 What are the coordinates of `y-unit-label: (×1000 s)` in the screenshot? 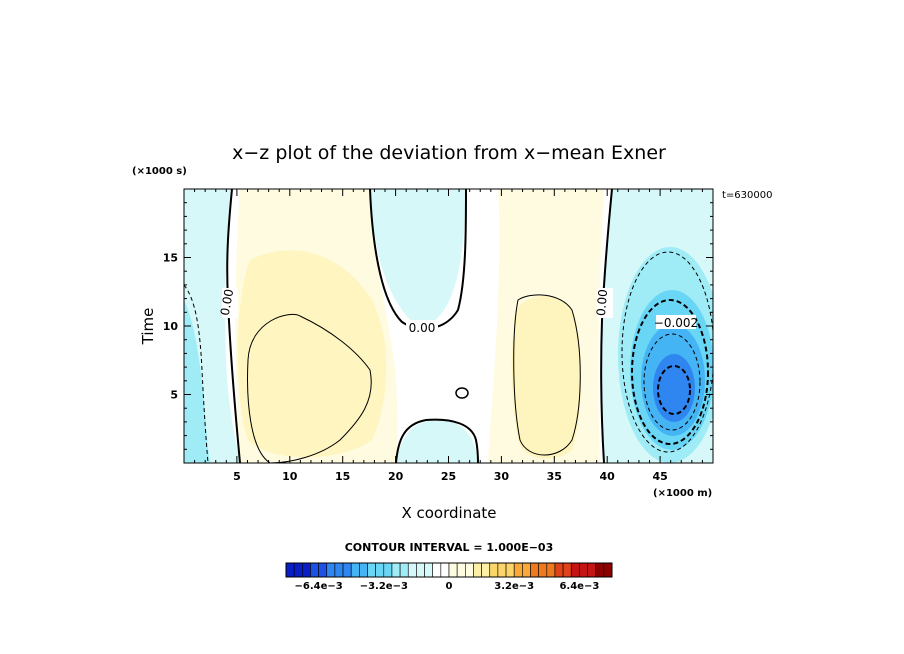 It's located at (159, 171).